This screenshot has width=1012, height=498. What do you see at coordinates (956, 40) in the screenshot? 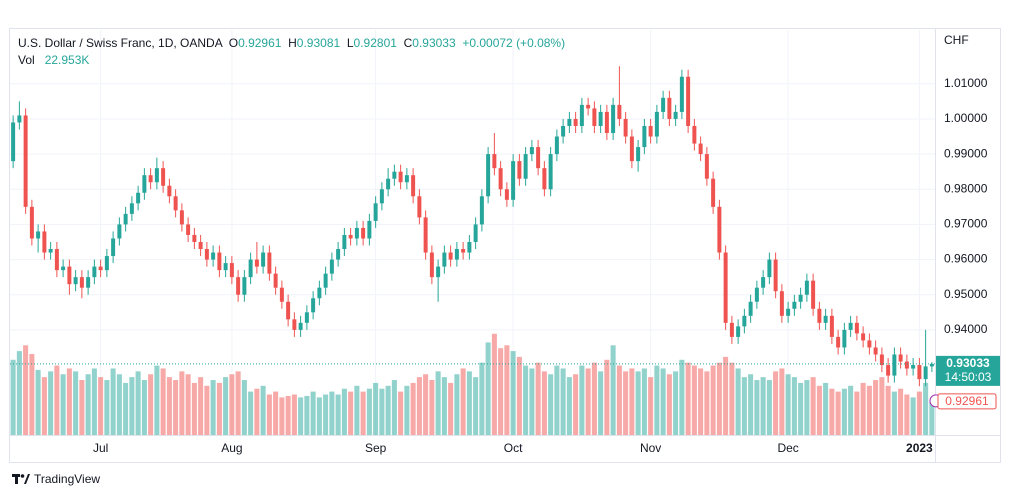
I see `price-unit: CHF` at bounding box center [956, 40].